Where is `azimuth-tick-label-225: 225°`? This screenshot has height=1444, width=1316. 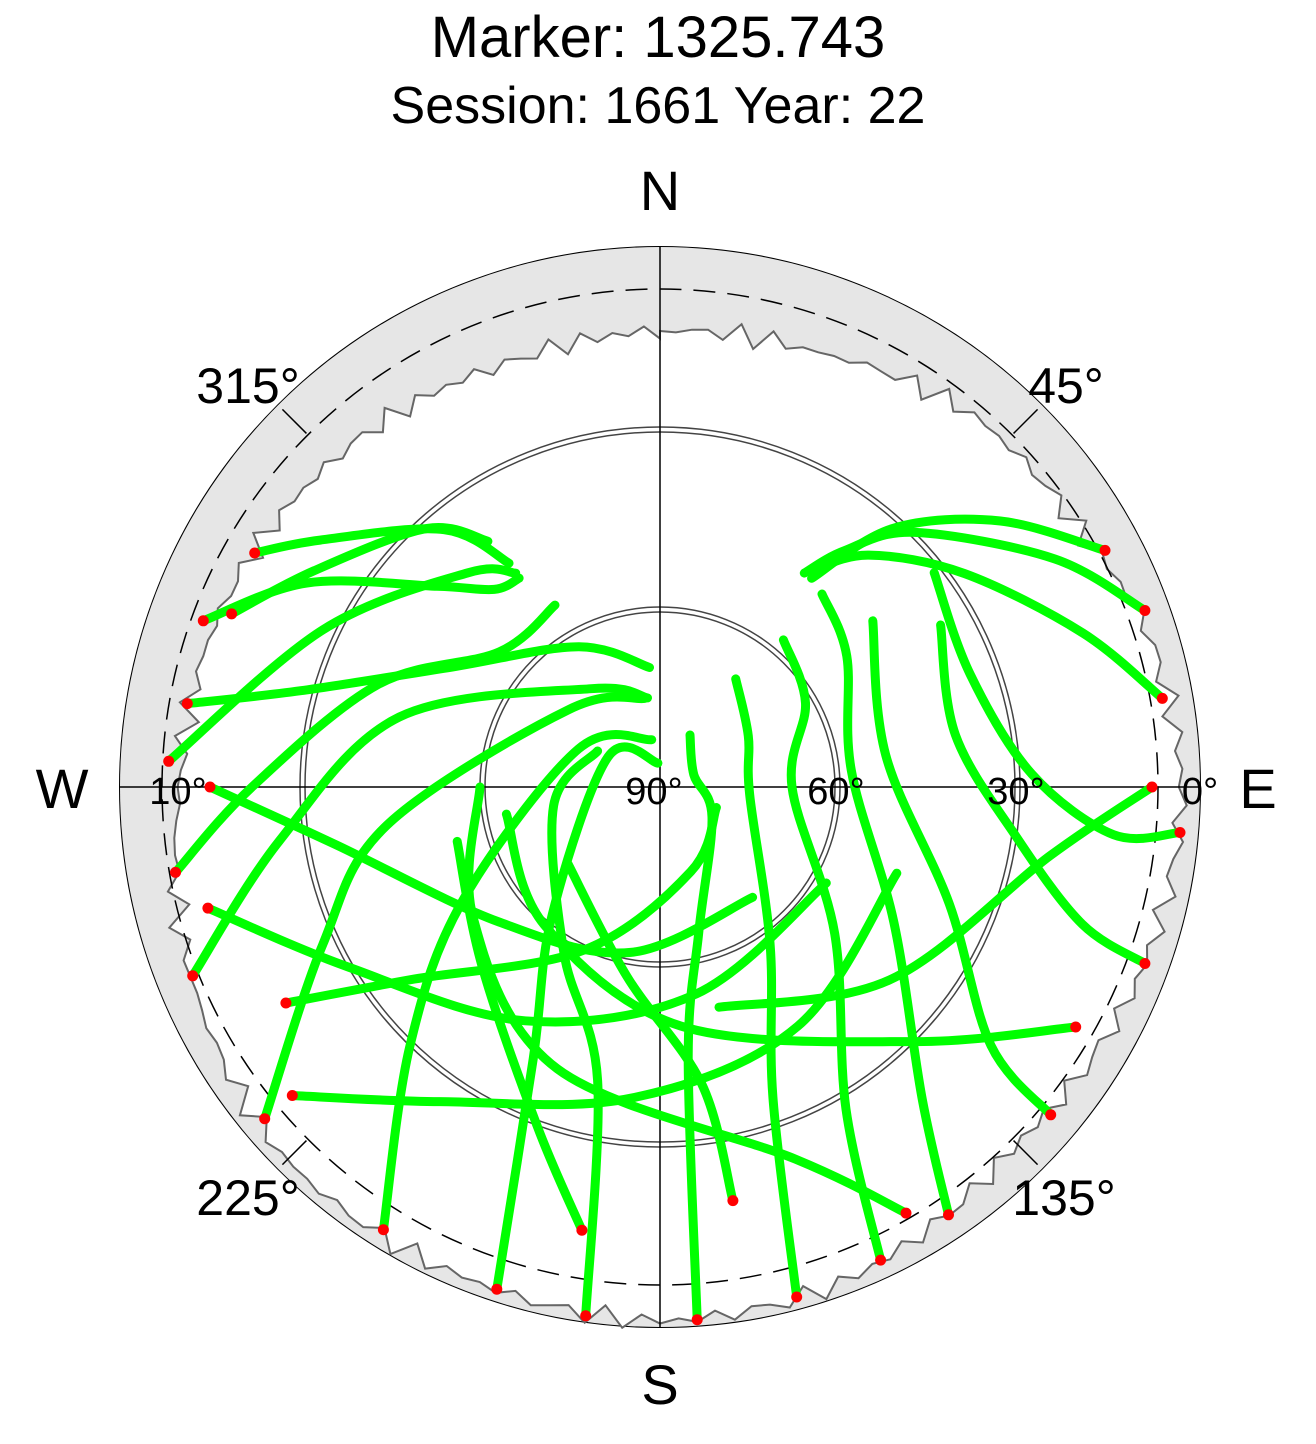 azimuth-tick-label-225: 225° is located at coordinates (247, 1198).